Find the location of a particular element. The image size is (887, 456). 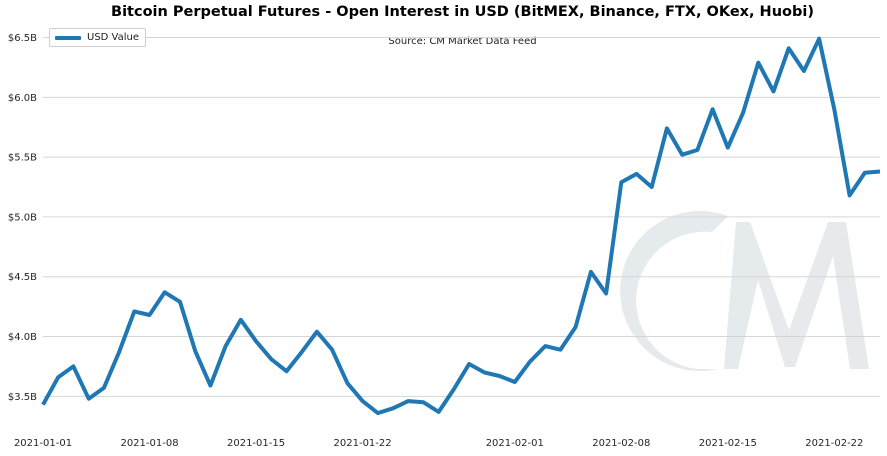

source-annotation: Source: CM Market Data Feed is located at coordinates (462, 41).